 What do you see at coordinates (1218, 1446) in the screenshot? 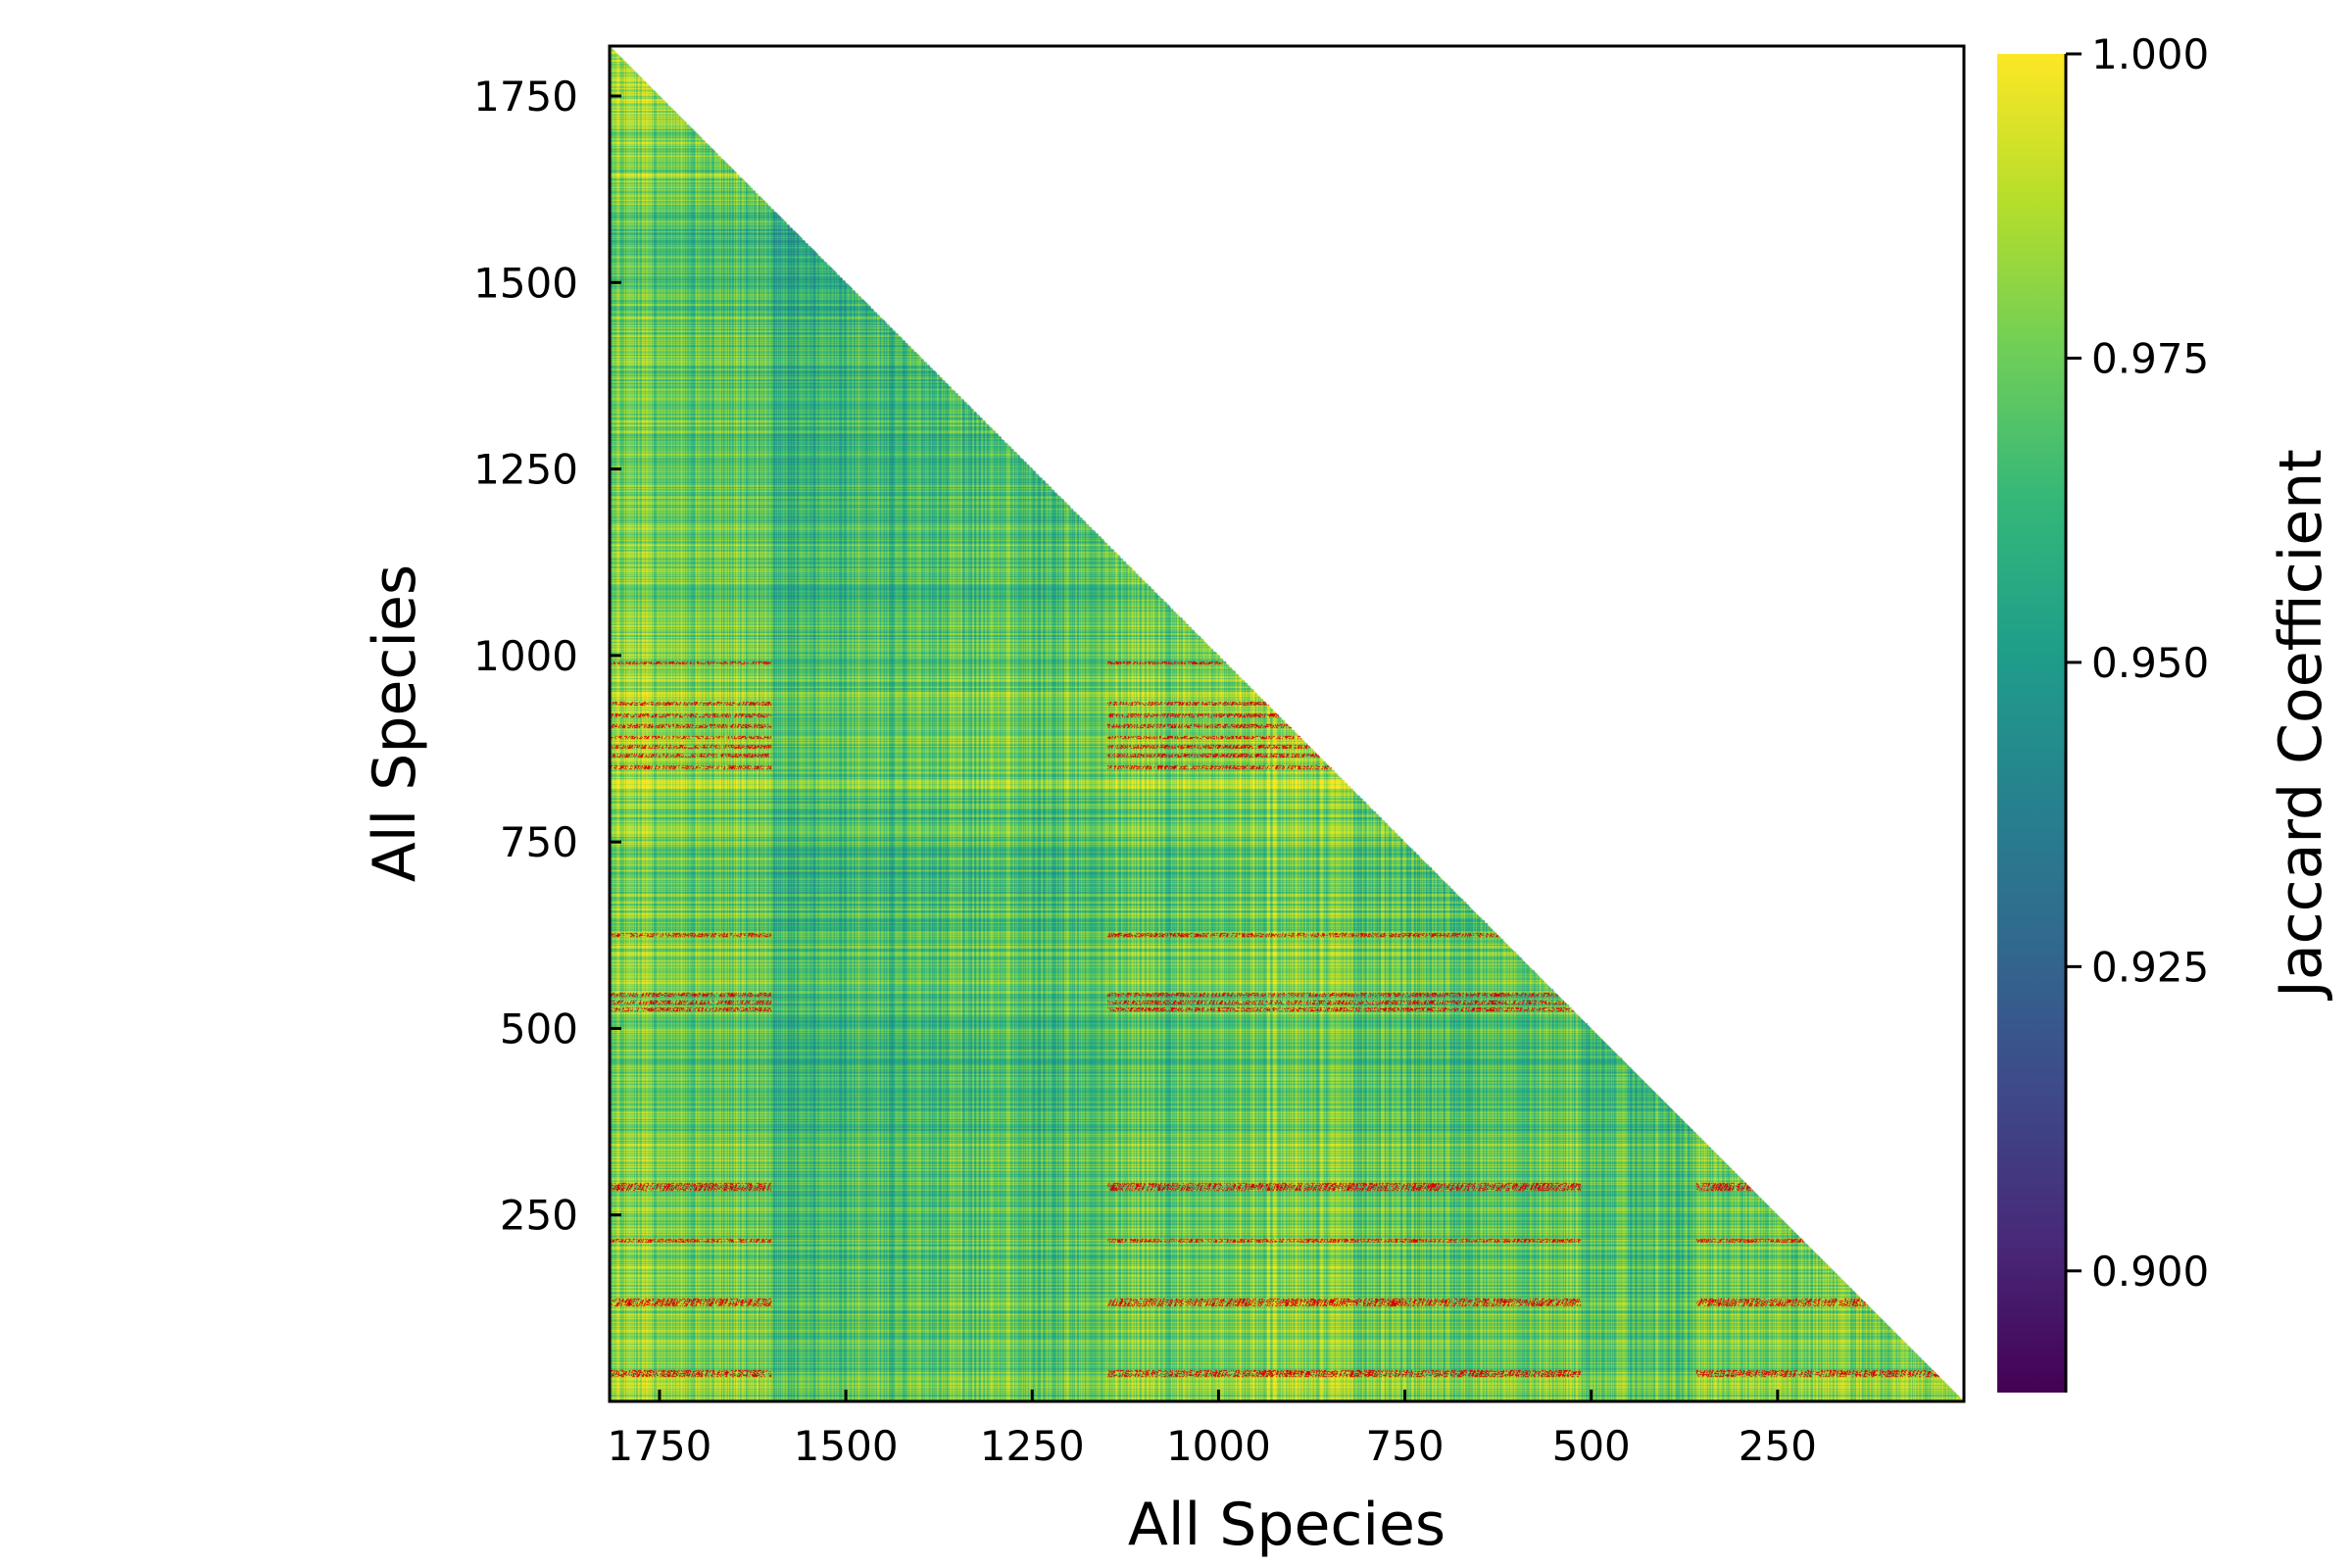
I see `x-tick-label: 1000` at bounding box center [1218, 1446].